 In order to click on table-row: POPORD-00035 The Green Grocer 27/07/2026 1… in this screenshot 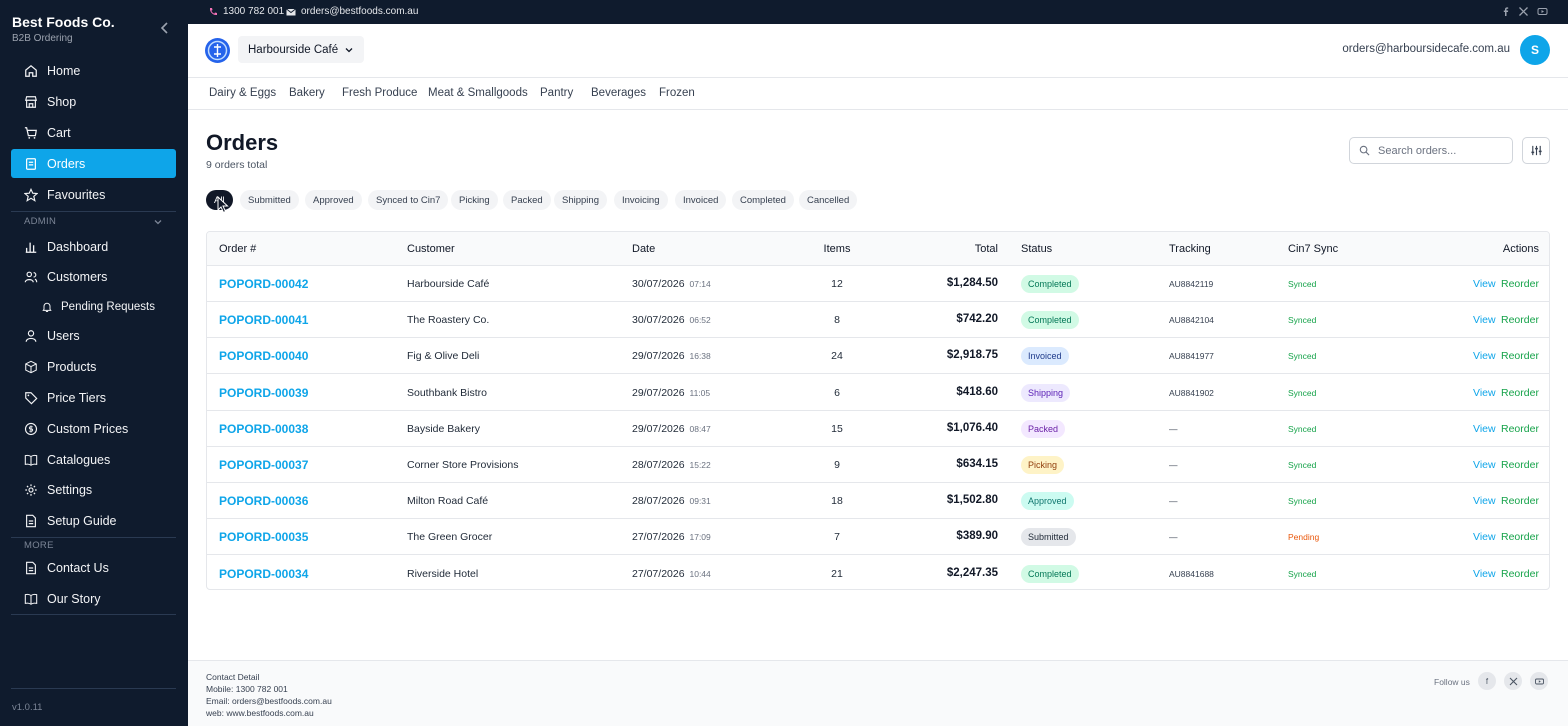, I will do `click(878, 537)`.